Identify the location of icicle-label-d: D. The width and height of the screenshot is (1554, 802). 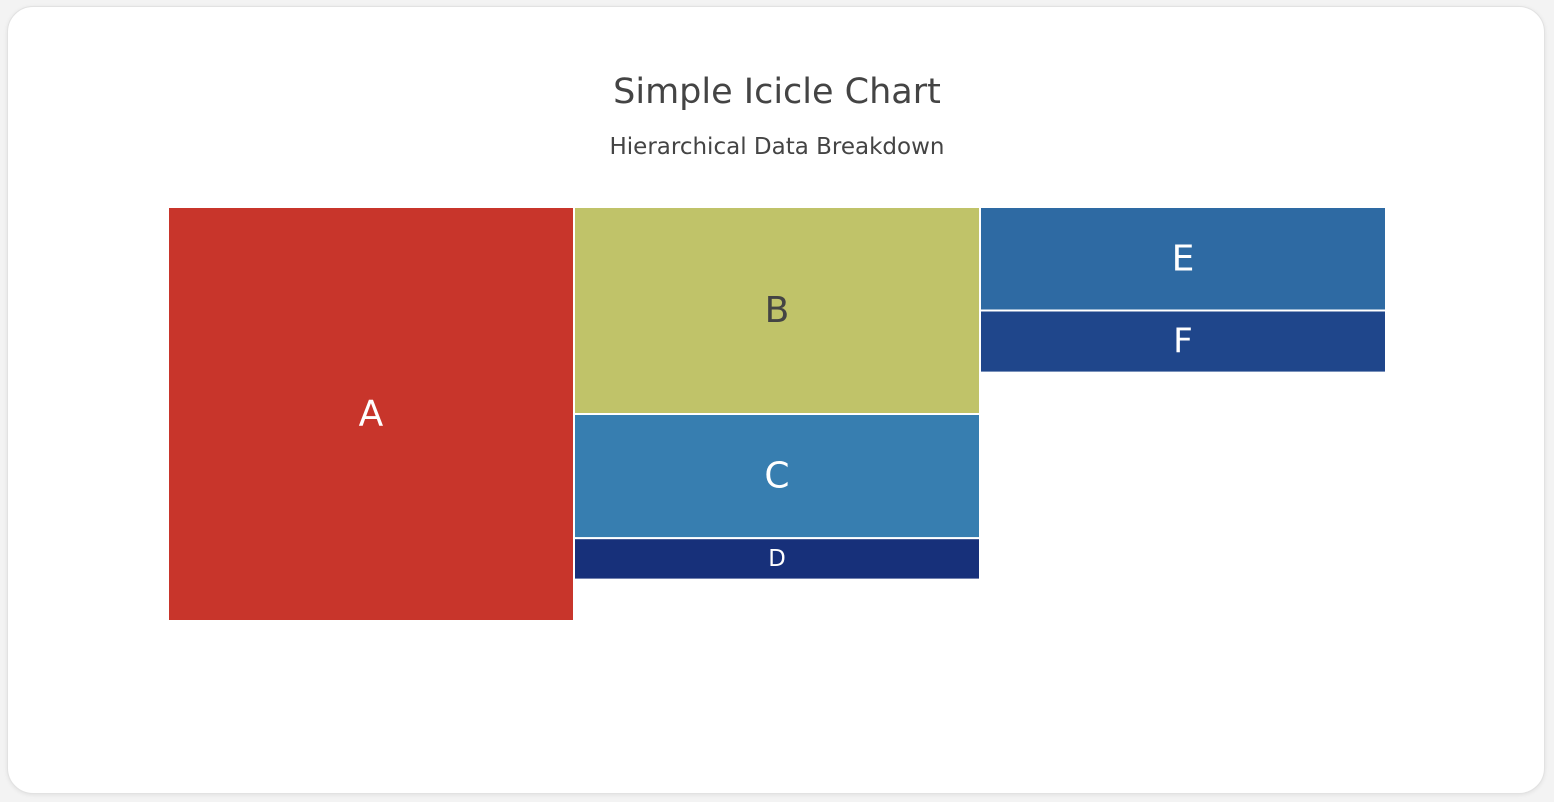
(777, 559).